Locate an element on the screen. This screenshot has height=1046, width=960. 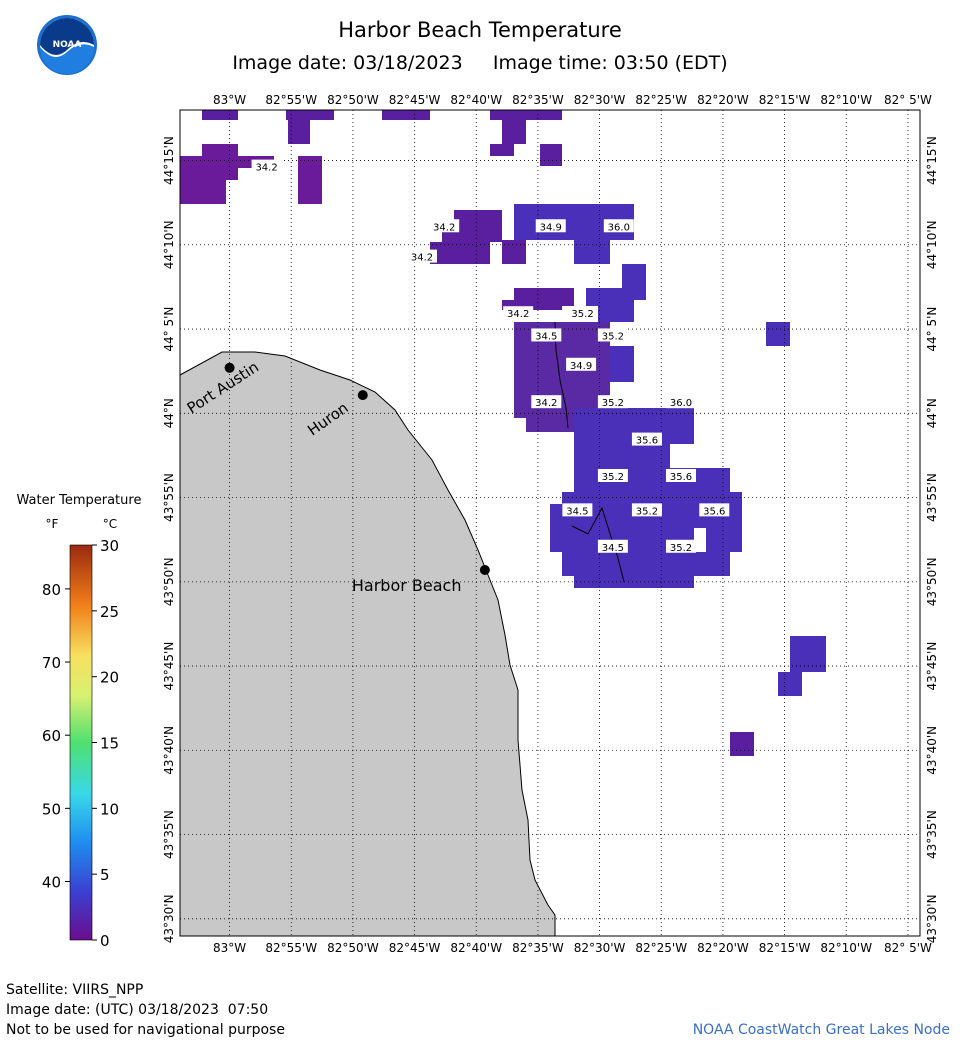
temperature-label: 34.2 is located at coordinates (422, 258).